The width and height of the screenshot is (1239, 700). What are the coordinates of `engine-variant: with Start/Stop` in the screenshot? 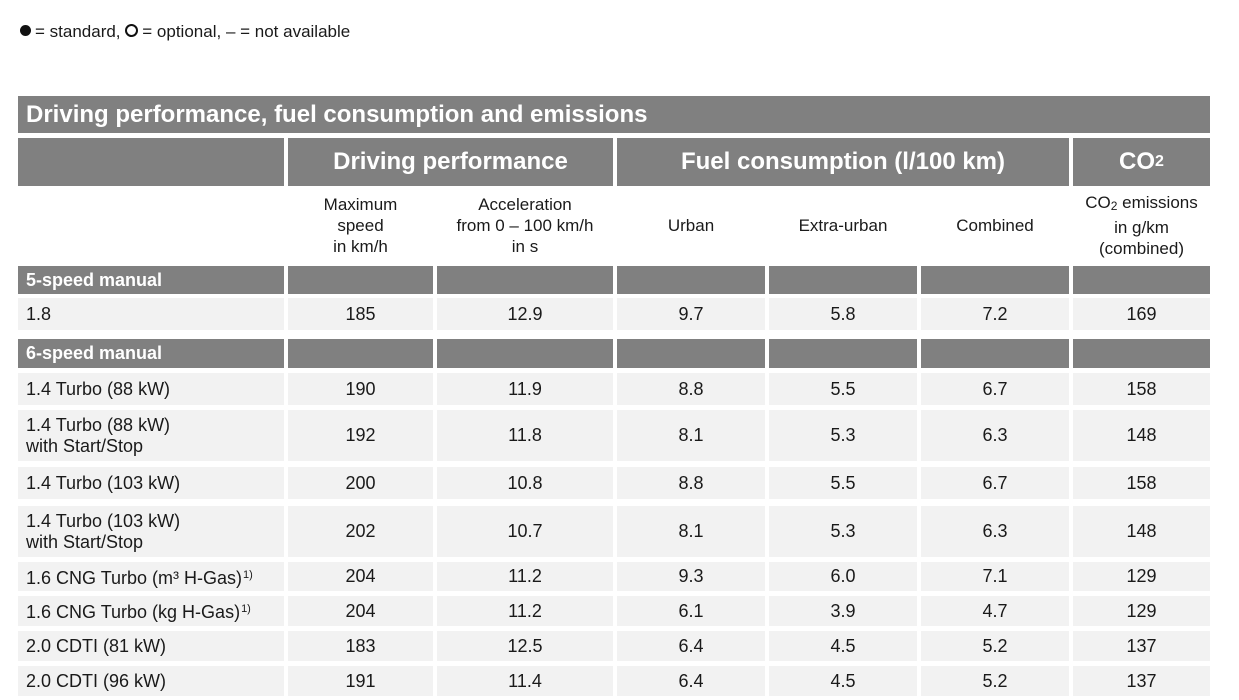 It's located at (85, 445).